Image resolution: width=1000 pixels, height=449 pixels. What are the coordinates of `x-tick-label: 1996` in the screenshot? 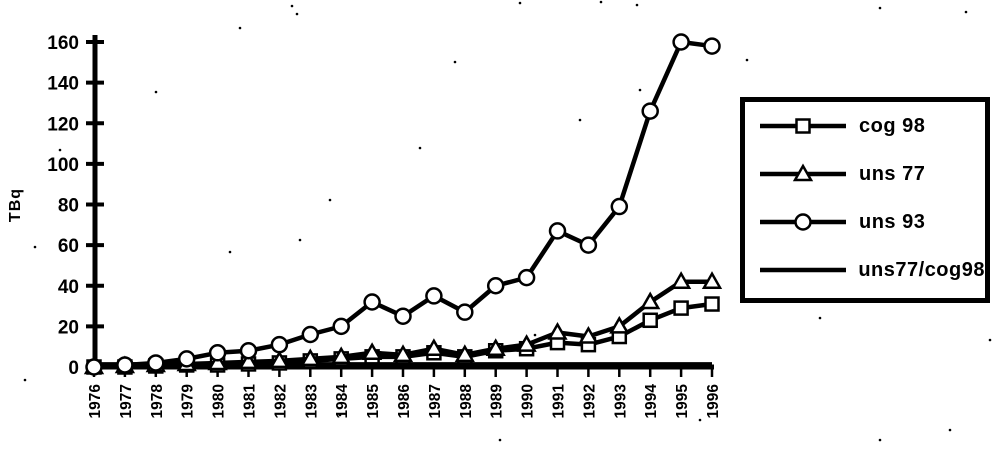 It's located at (713, 401).